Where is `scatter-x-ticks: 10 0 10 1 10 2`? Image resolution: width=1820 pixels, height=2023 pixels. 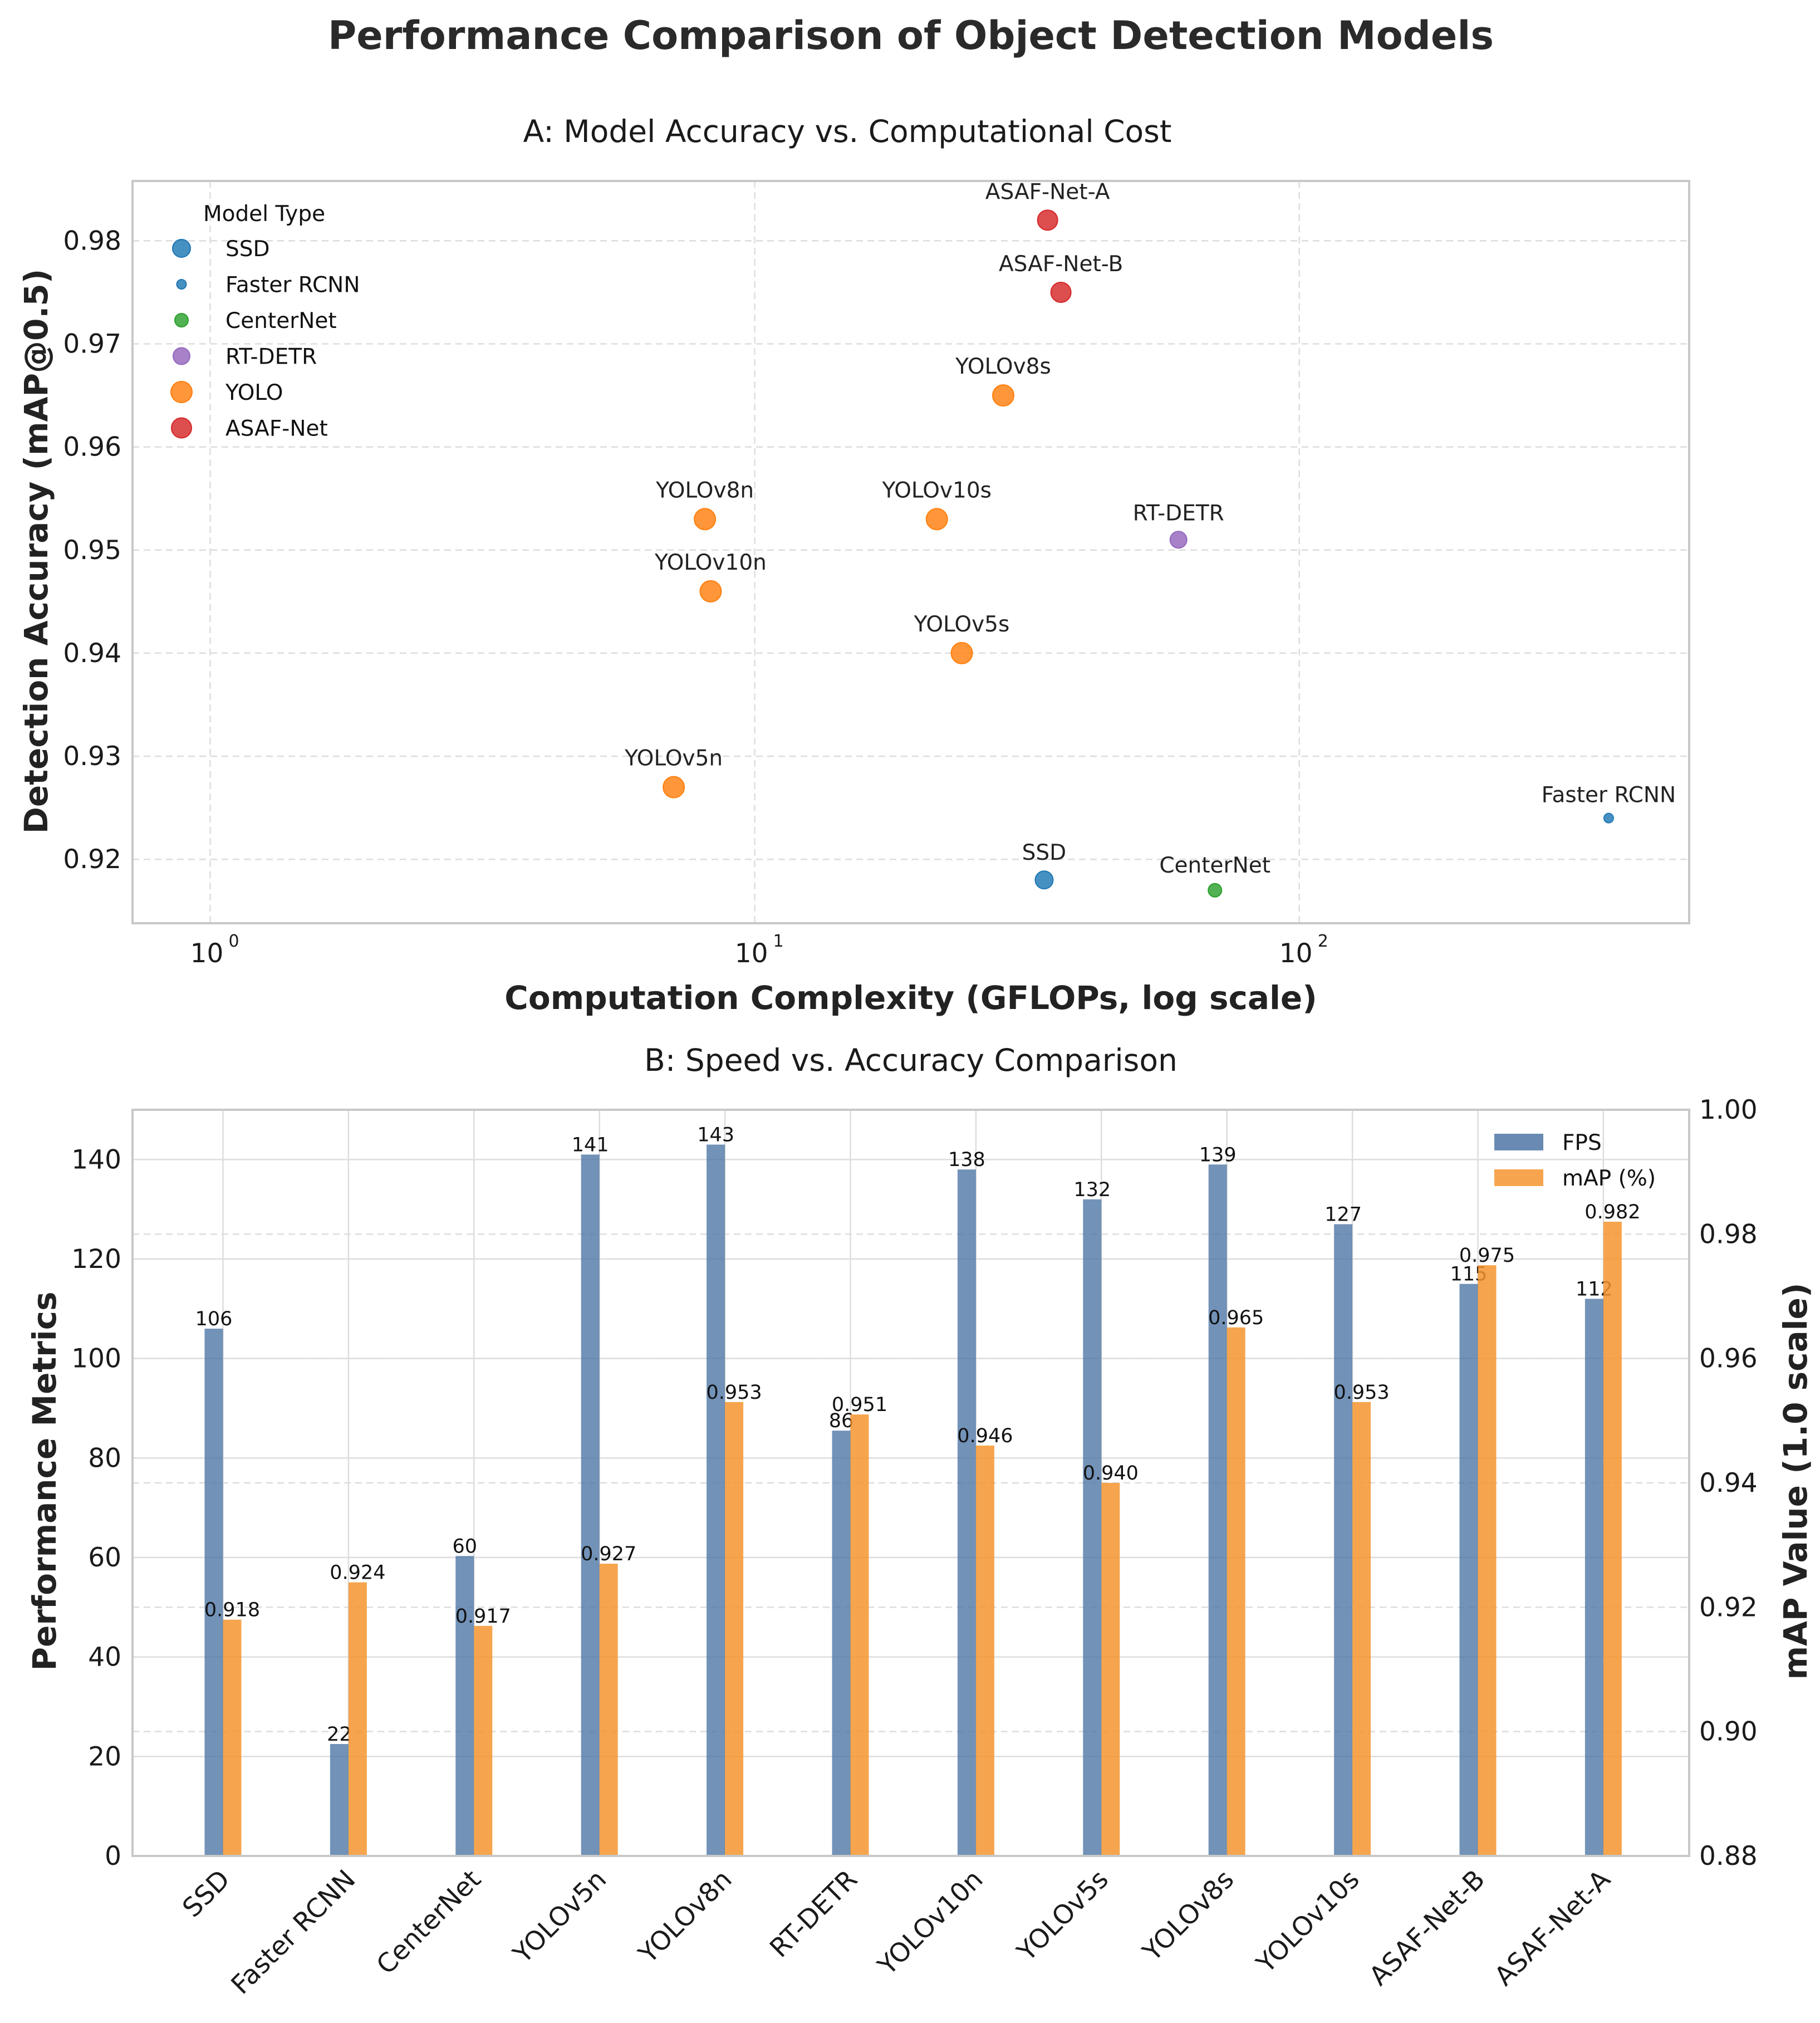
scatter-x-ticks: 10 0 10 1 10 2 is located at coordinates (759, 950).